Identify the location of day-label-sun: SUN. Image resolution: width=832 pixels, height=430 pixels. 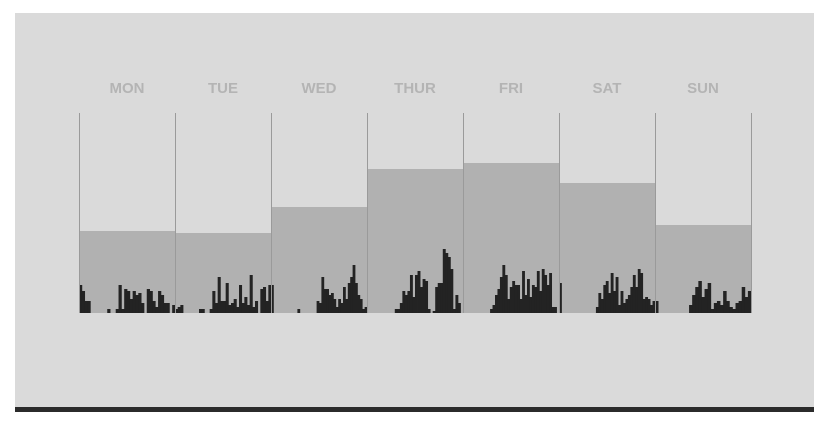
(703, 88).